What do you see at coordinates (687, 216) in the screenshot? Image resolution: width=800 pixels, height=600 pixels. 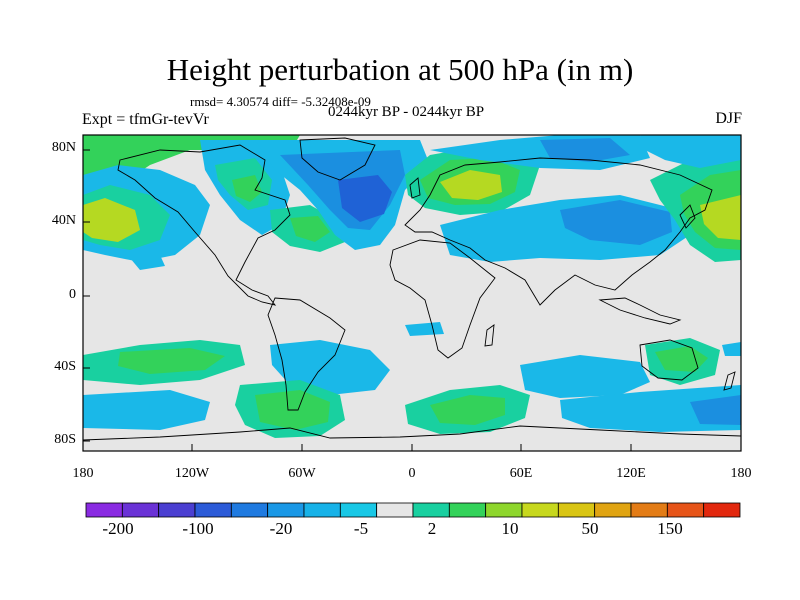 I see `japan-coast` at bounding box center [687, 216].